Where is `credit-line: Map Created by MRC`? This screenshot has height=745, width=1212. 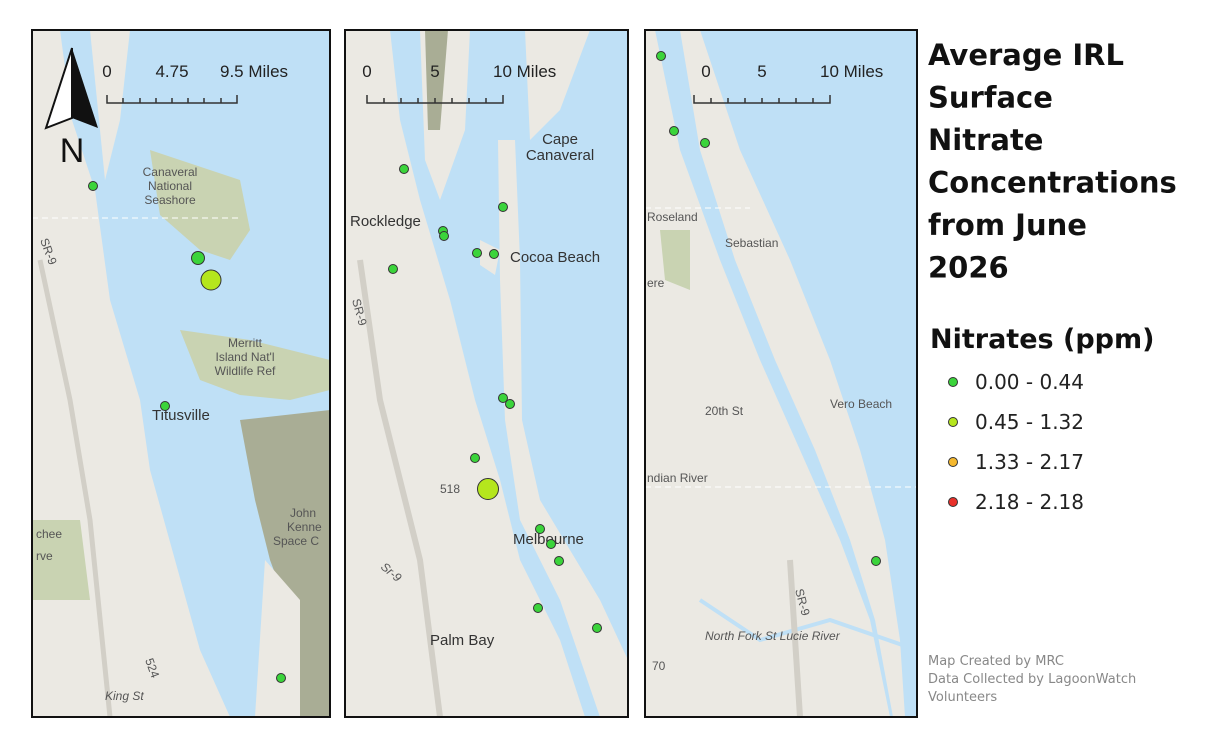
credit-line: Map Created by MRC is located at coordinates (996, 661).